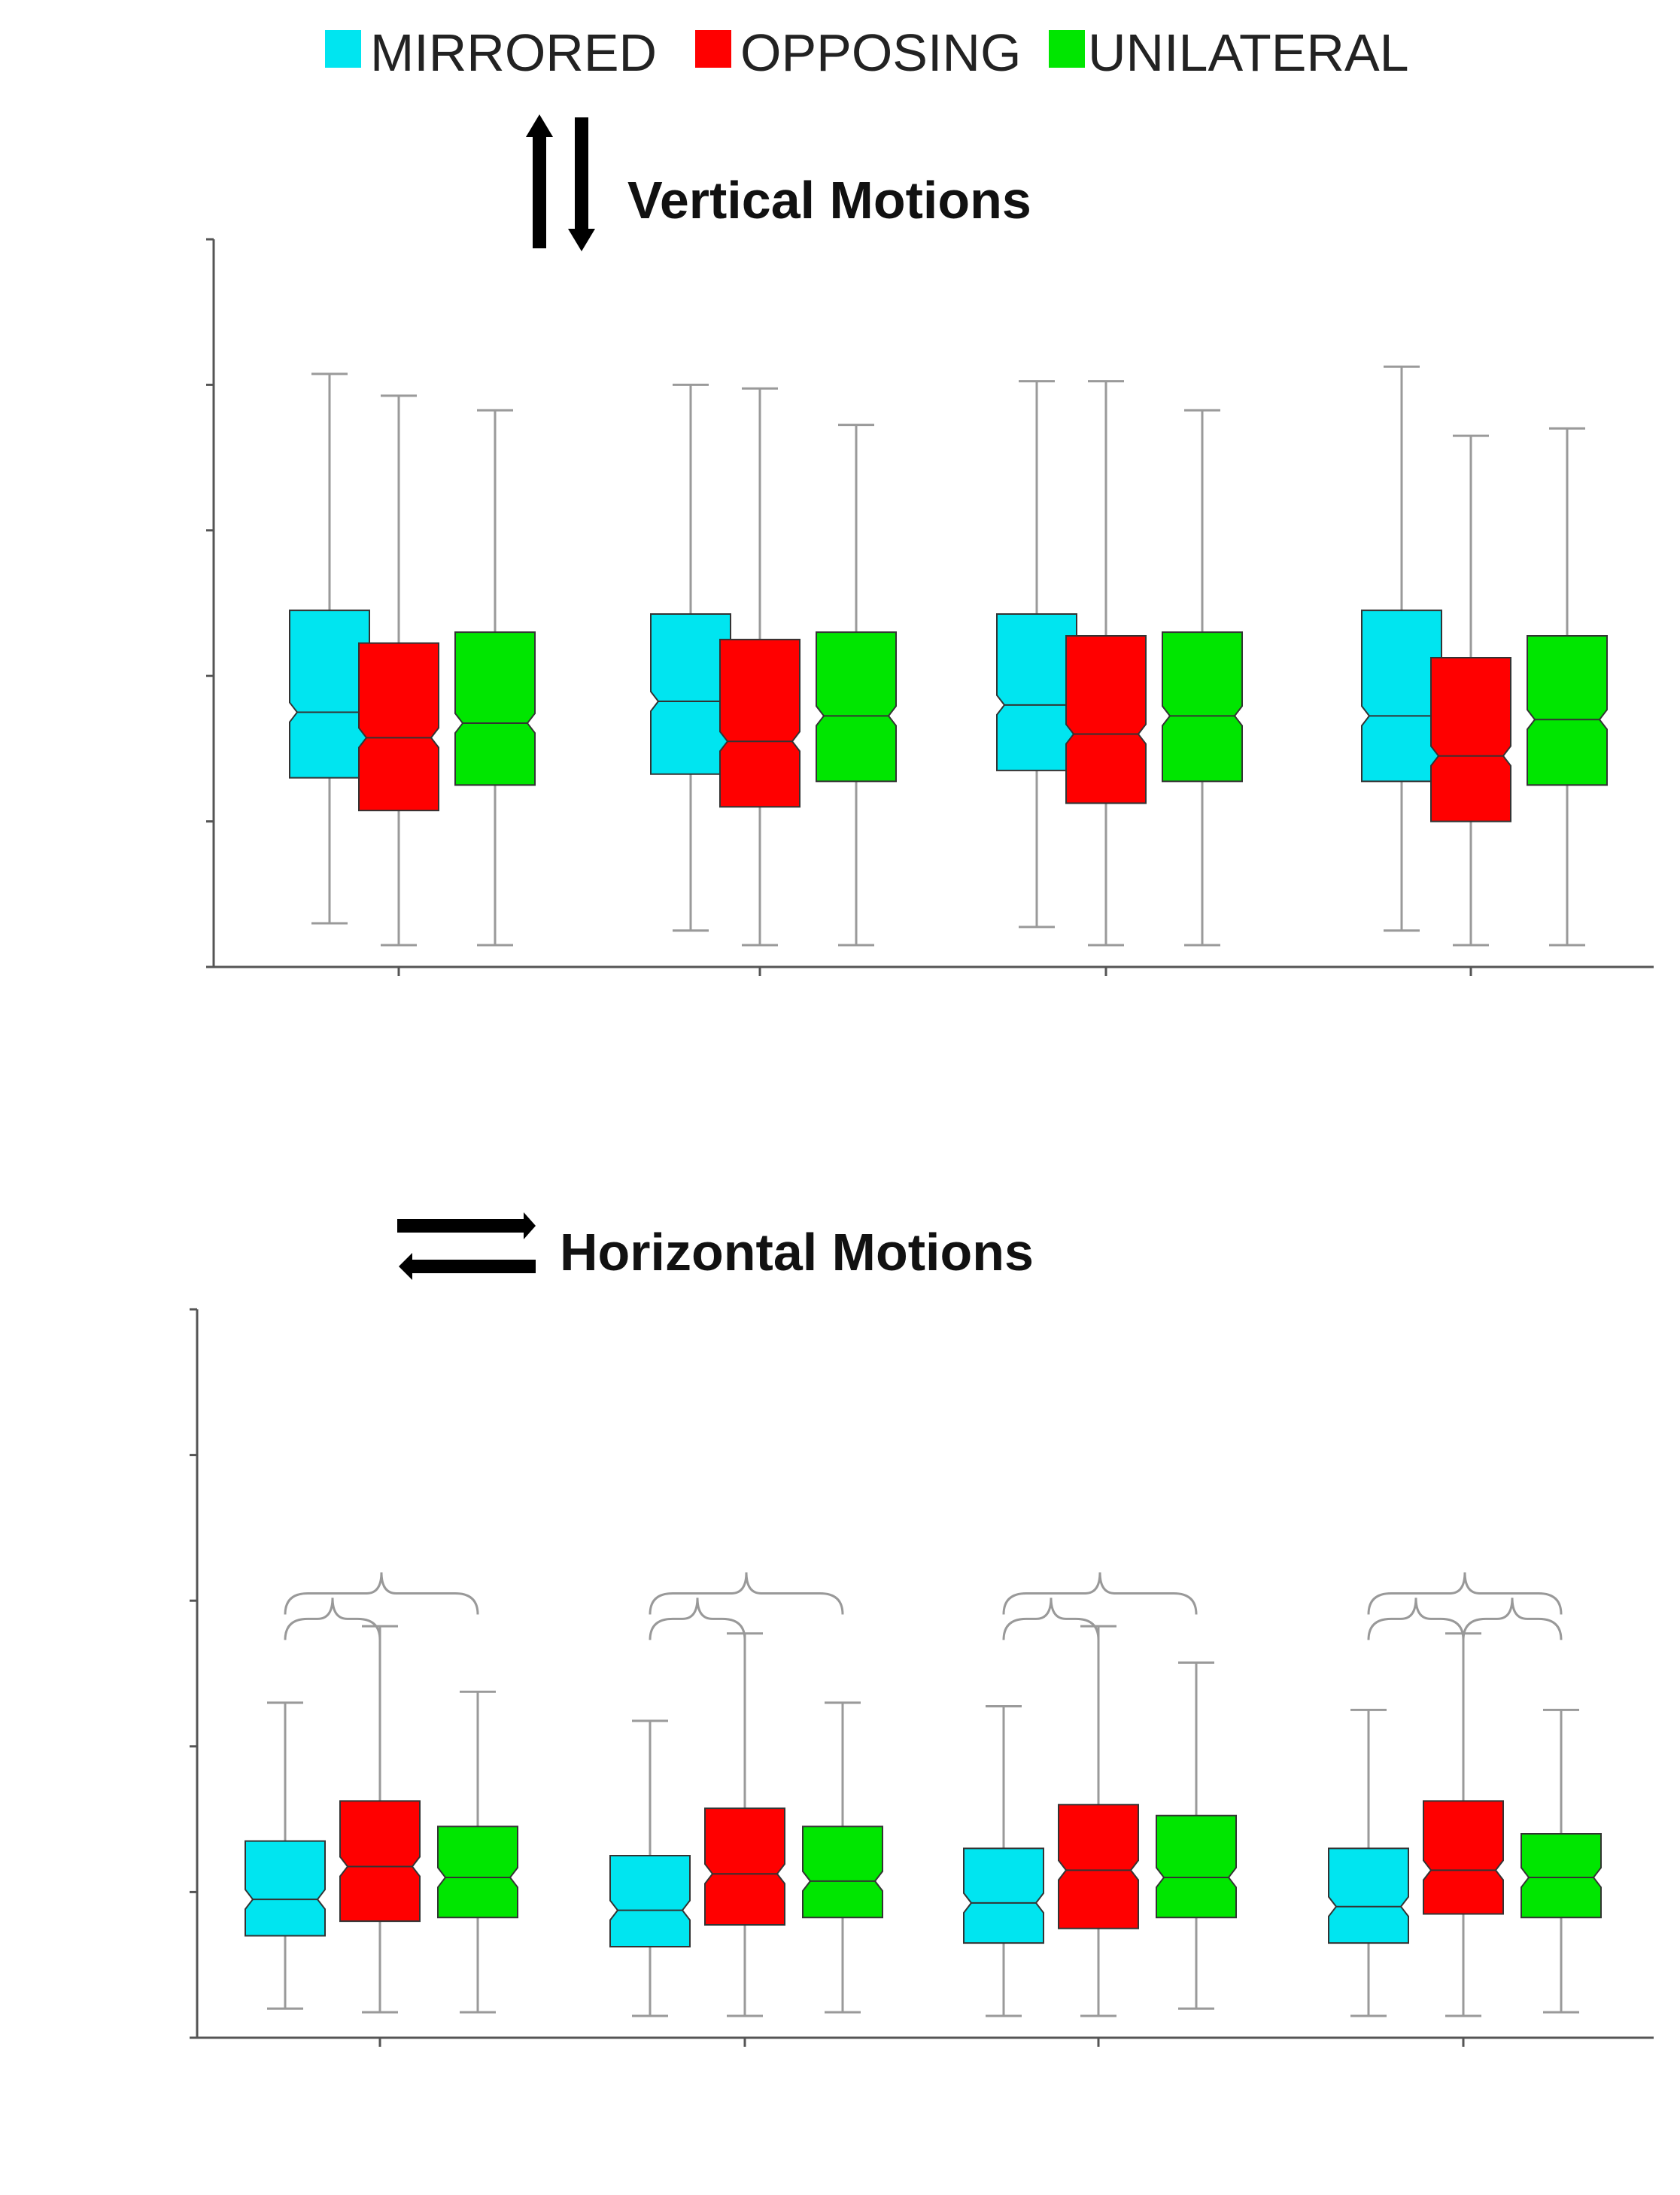 The width and height of the screenshot is (1680, 2195). Describe the element at coordinates (513, 52) in the screenshot. I see `legend-label-mirrored: MIRRORED` at that location.